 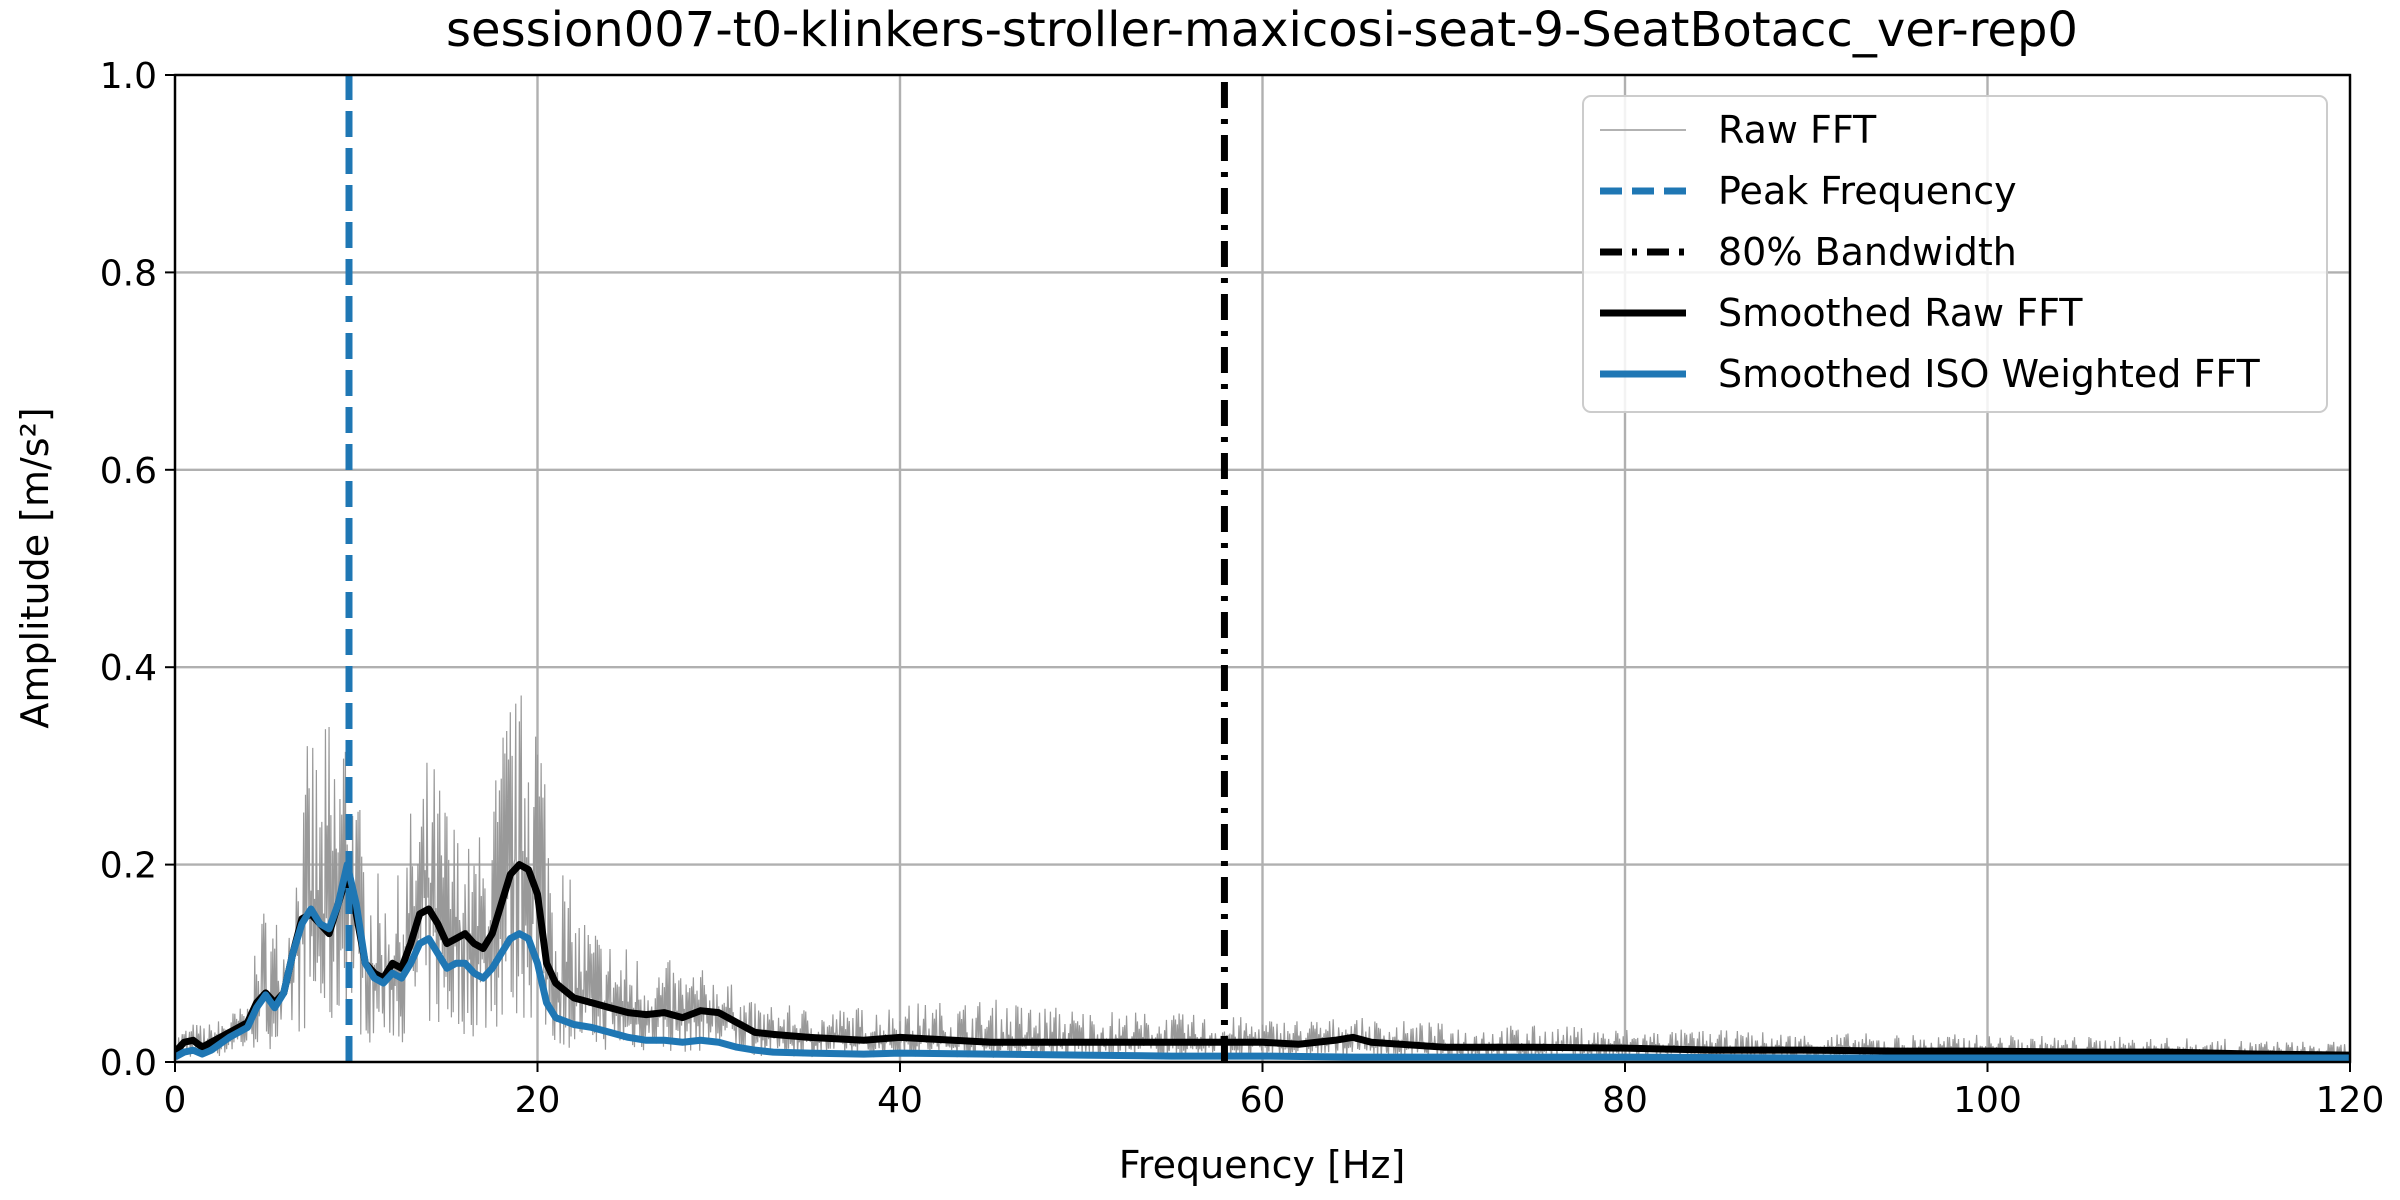 I want to click on legend-peak-frequency-label: Peak Frequency, so click(x=1867, y=191).